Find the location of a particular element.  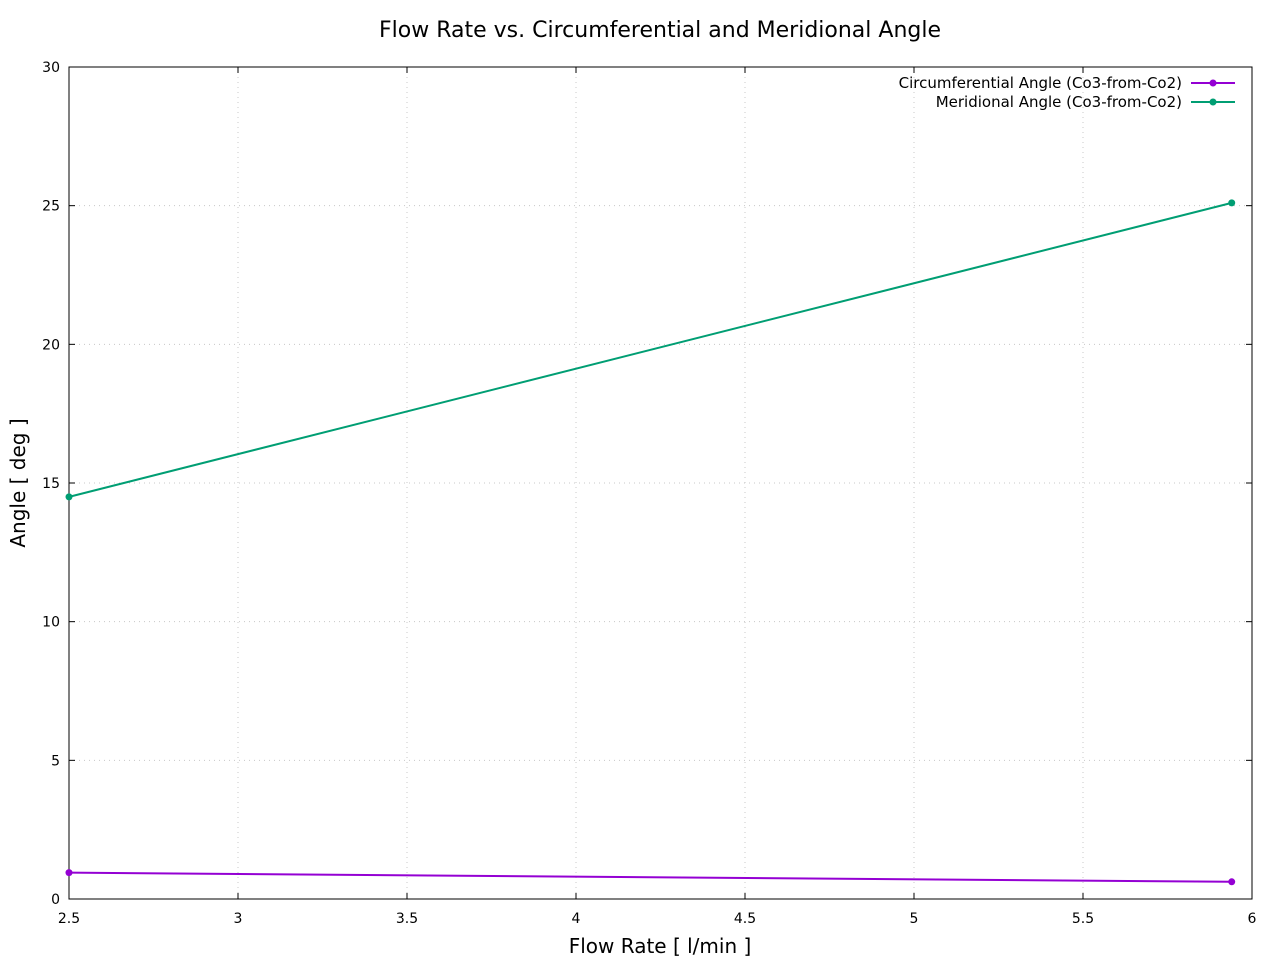

y-tick-label: 5 is located at coordinates (55, 761).